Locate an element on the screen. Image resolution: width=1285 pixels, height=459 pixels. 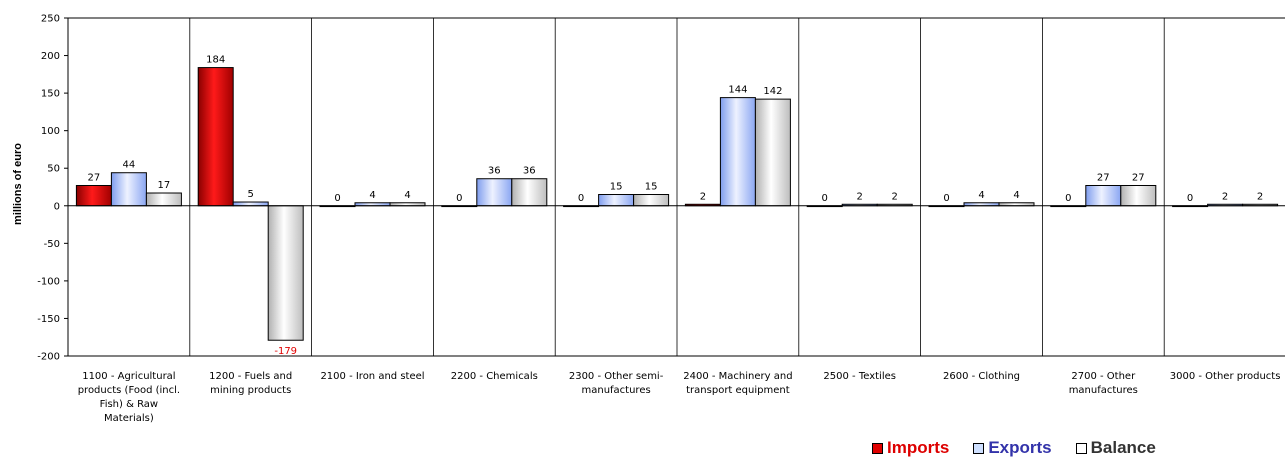
x-category-label: 2300 - Other semi- is located at coordinates (616, 376).